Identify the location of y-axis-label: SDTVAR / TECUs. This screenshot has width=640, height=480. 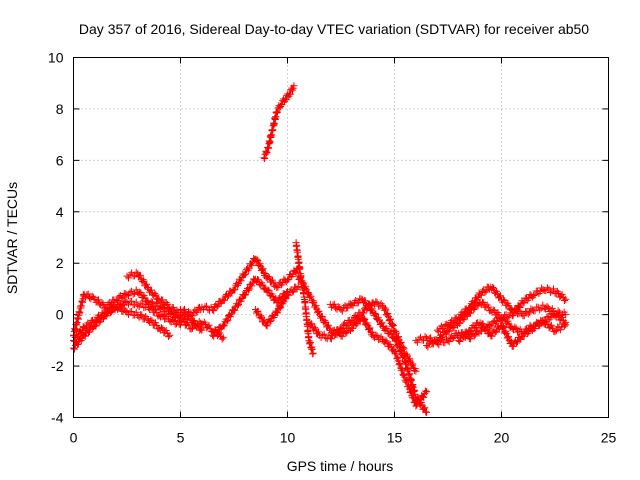
(12, 238).